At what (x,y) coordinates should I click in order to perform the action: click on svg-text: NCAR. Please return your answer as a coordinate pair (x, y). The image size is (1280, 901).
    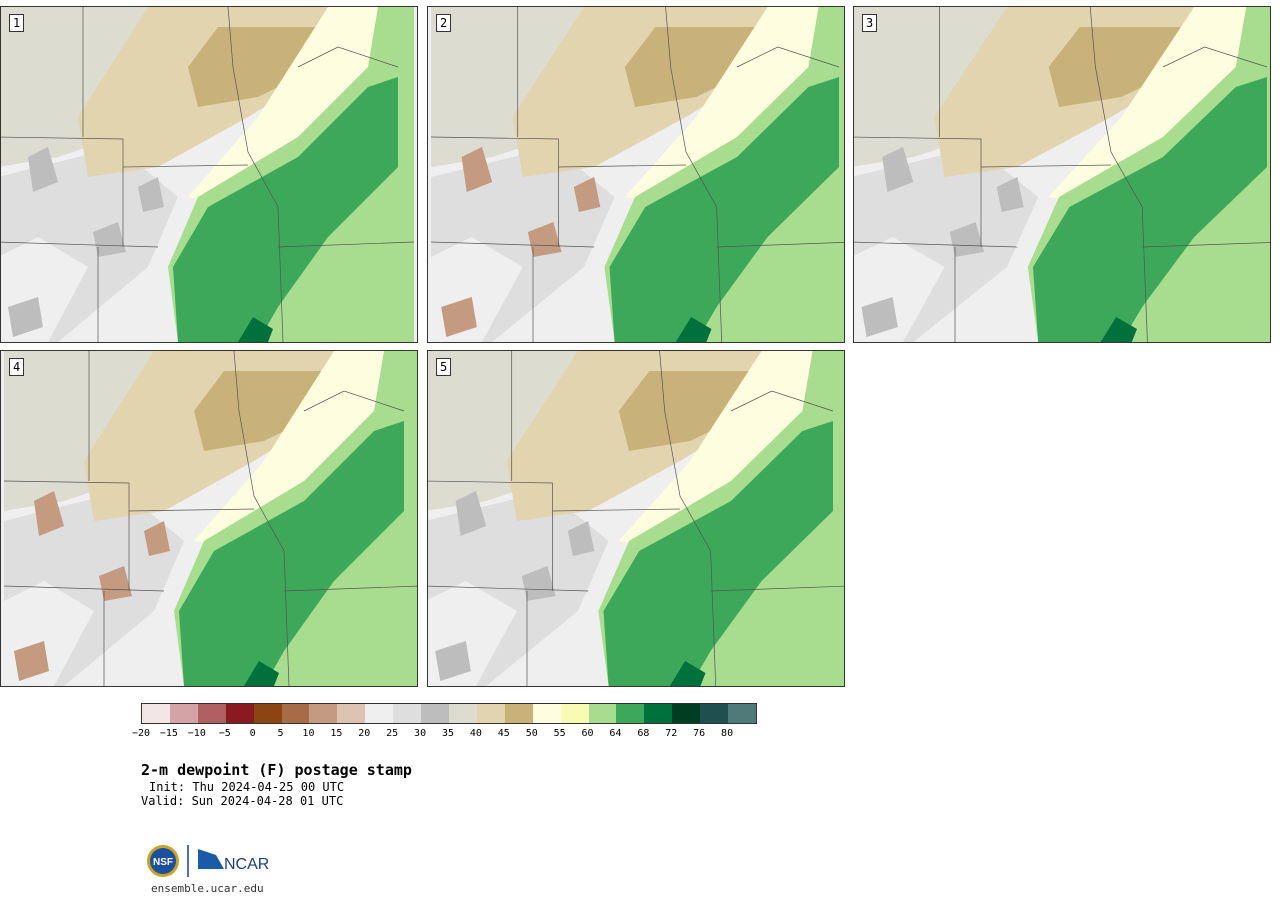
    Looking at the image, I should click on (246, 864).